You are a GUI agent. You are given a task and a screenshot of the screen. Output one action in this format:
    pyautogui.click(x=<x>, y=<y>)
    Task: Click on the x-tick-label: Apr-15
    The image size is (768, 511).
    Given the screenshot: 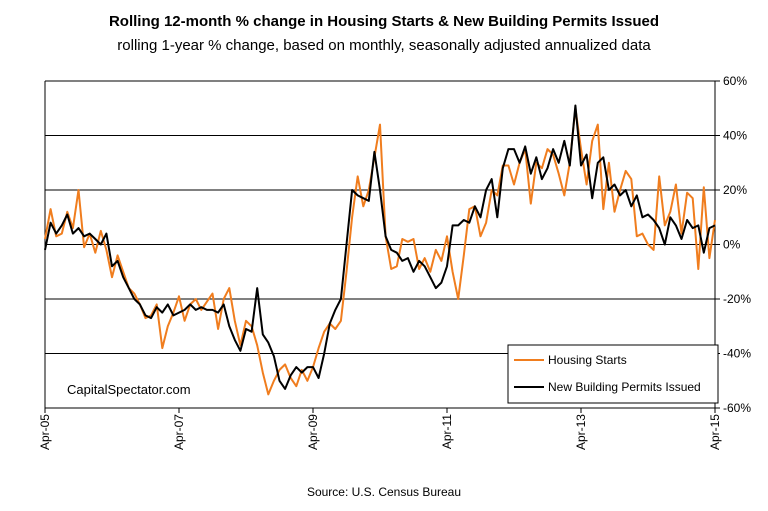 What is the action you would take?
    pyautogui.click(x=715, y=432)
    